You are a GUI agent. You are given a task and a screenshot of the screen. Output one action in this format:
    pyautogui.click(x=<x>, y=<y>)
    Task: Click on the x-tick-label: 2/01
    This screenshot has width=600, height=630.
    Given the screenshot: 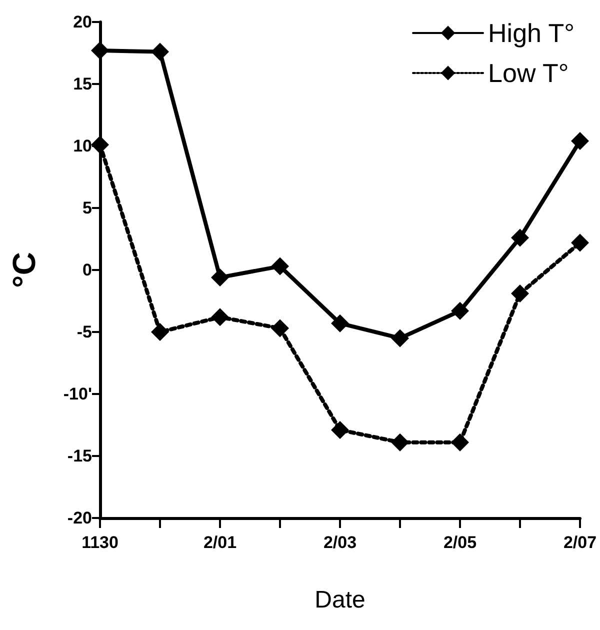 What is the action you would take?
    pyautogui.click(x=220, y=542)
    